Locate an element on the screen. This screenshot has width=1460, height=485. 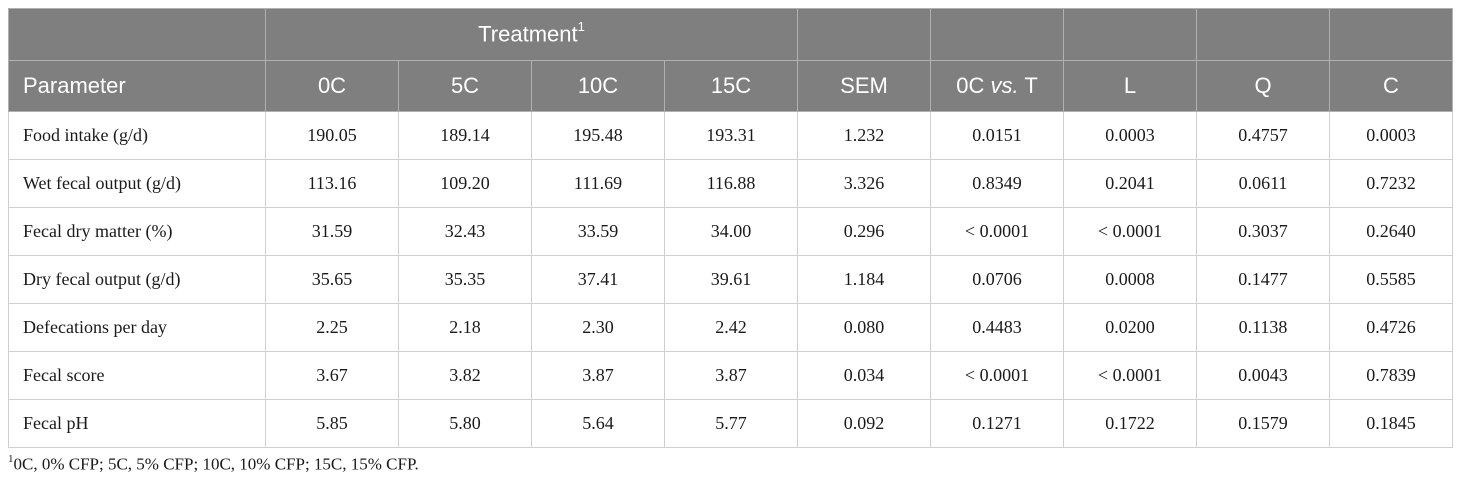
cell-10c: 3.87 is located at coordinates (598, 375).